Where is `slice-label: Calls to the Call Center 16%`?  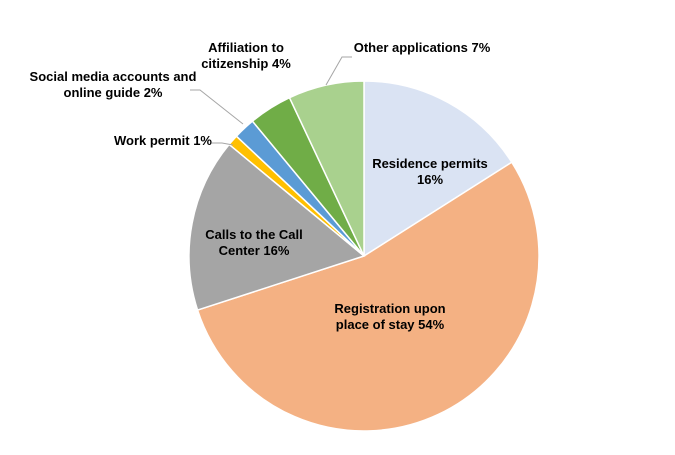
slice-label: Calls to the Call Center 16% is located at coordinates (254, 243).